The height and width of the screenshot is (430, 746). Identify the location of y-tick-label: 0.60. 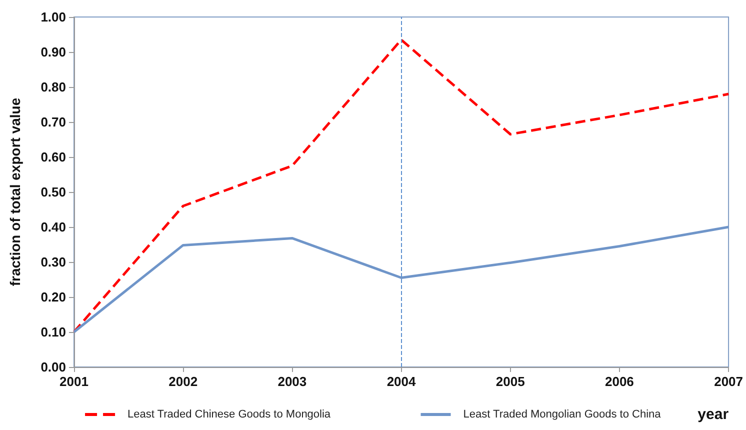
(53, 157).